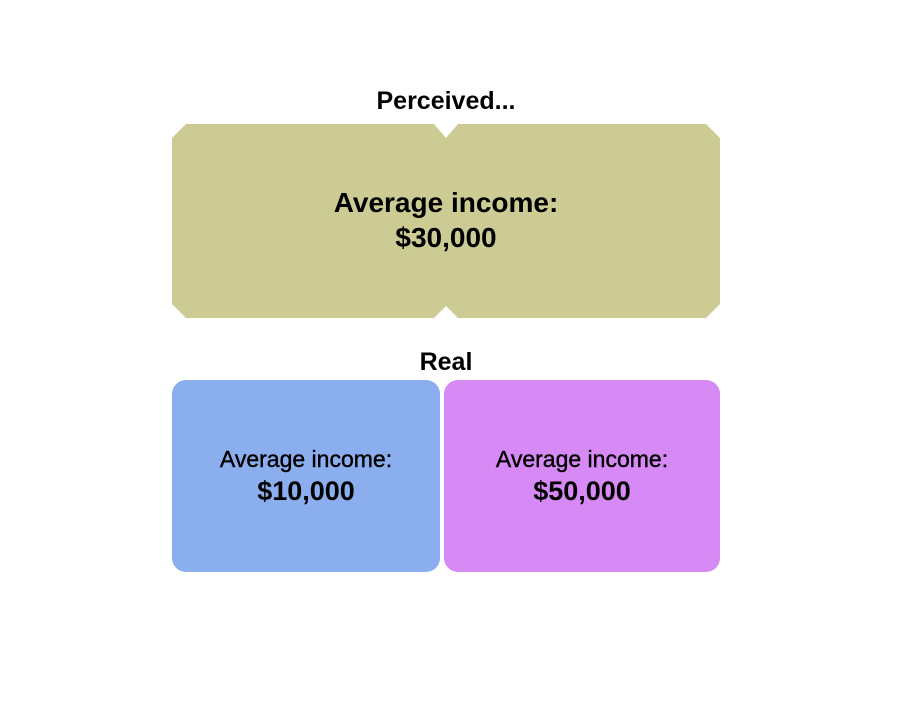  Describe the element at coordinates (446, 237) in the screenshot. I see `perceived-income-value: $30,000` at that location.